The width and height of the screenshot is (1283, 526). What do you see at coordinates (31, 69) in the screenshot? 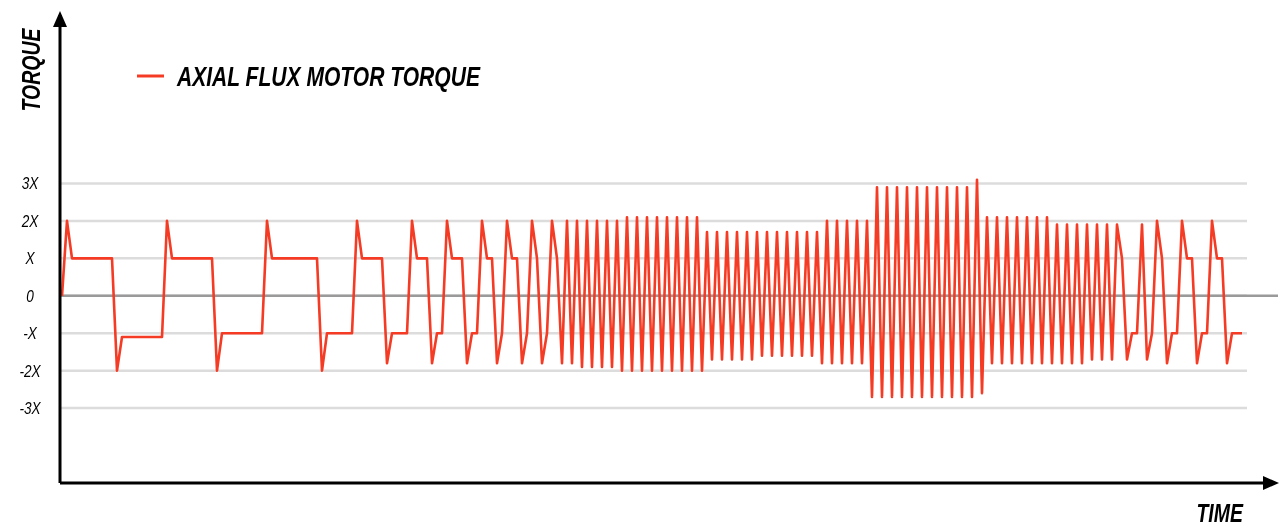
I see `y-axis-title: TORQUE` at bounding box center [31, 69].